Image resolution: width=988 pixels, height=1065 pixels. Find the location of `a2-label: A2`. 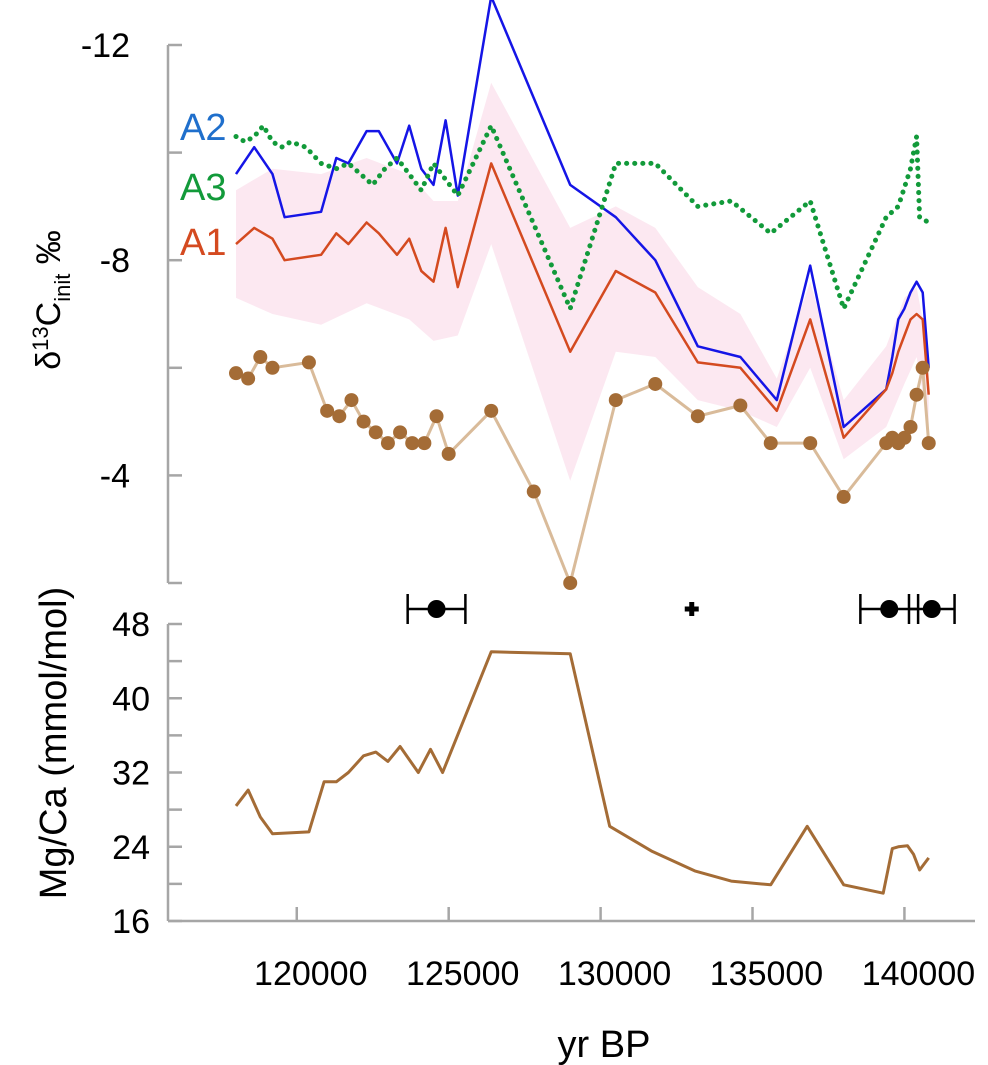

a2-label: A2 is located at coordinates (203, 128).